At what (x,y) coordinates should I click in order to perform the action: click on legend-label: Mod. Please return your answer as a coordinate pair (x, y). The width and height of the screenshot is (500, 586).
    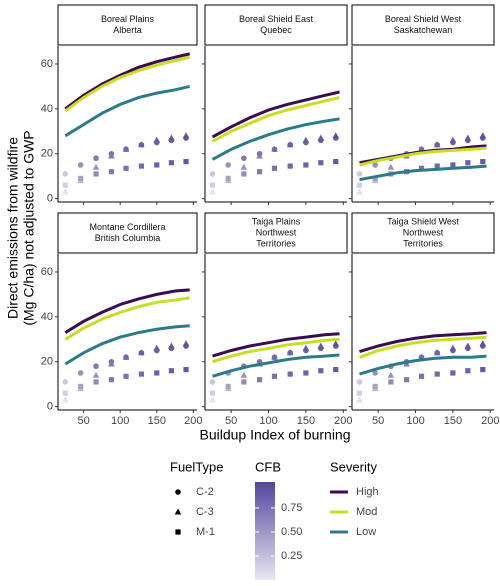
    Looking at the image, I should click on (366, 512).